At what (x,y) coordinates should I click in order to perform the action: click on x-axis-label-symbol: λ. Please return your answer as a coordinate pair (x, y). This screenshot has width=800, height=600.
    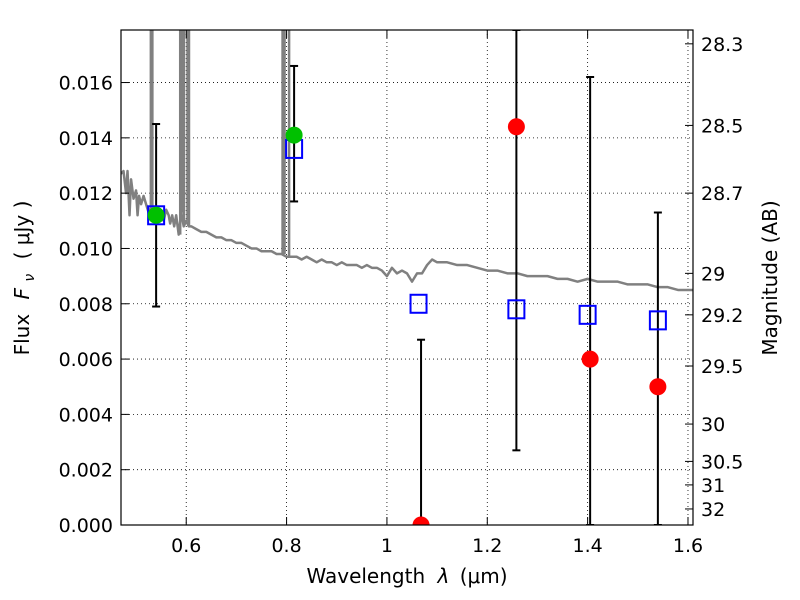
    Looking at the image, I should click on (443, 576).